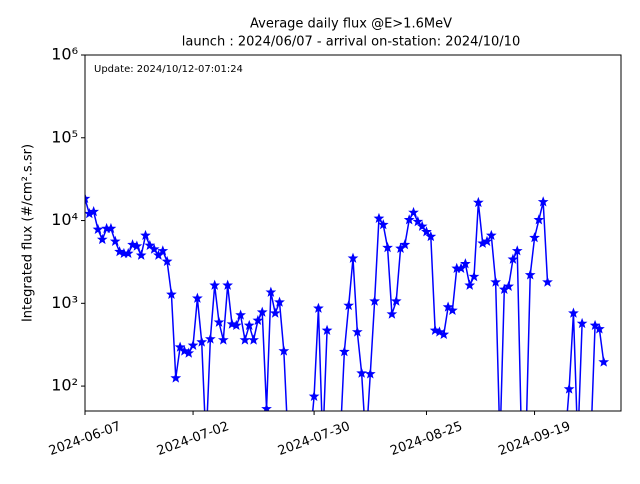 This screenshot has width=640, height=484. What do you see at coordinates (64, 385) in the screenshot?
I see `y-tick-label: 10²` at bounding box center [64, 385].